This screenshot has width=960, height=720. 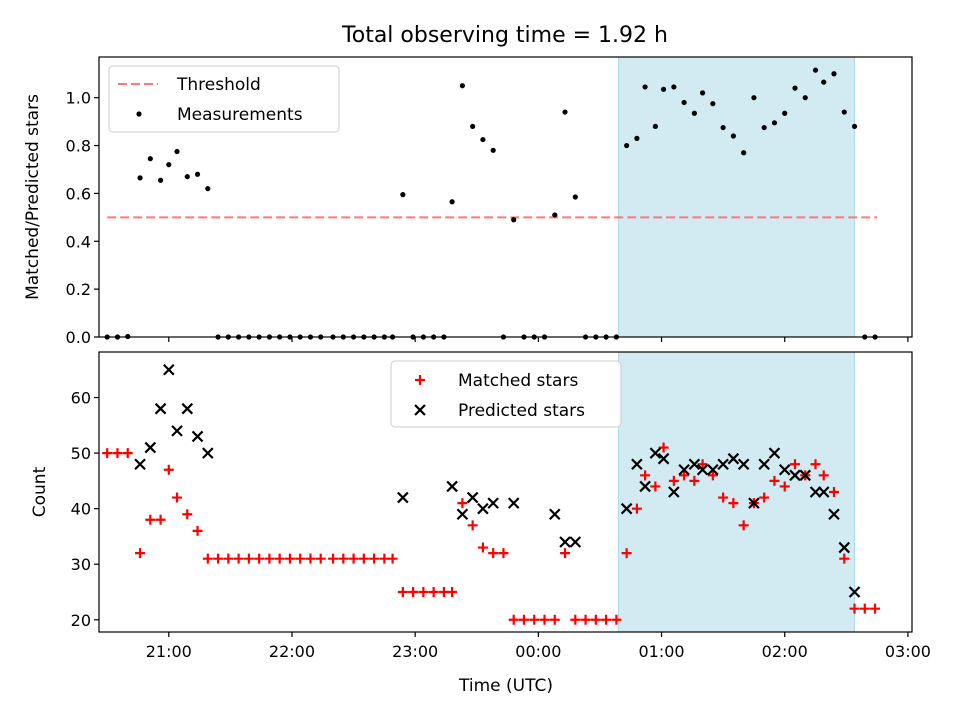 I want to click on y-tick-label: 0.4, so click(x=78, y=241).